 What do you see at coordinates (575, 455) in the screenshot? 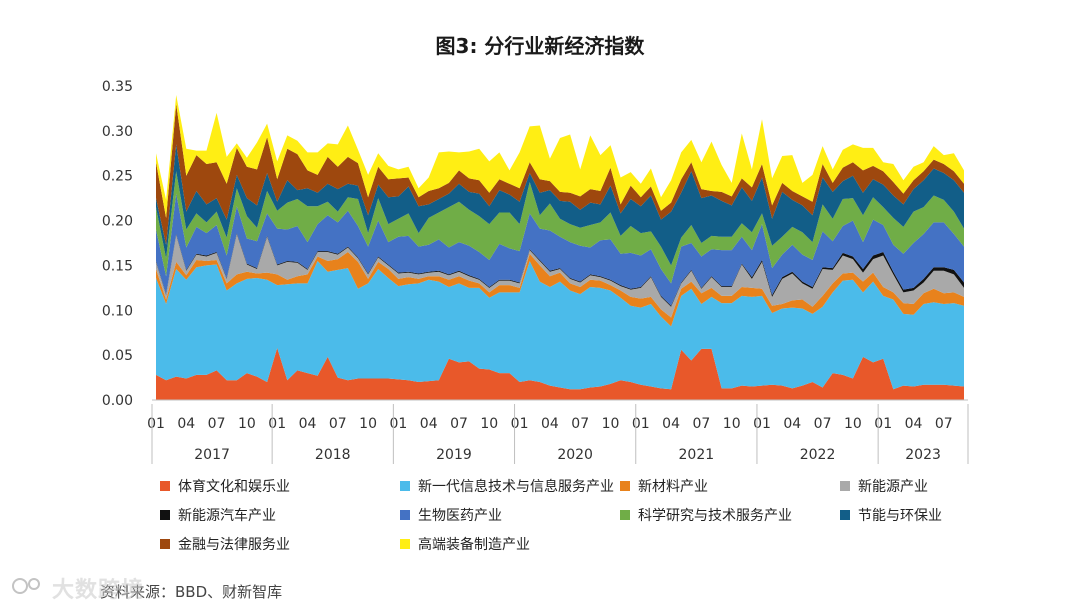
I see `year-label: 2020` at bounding box center [575, 455].